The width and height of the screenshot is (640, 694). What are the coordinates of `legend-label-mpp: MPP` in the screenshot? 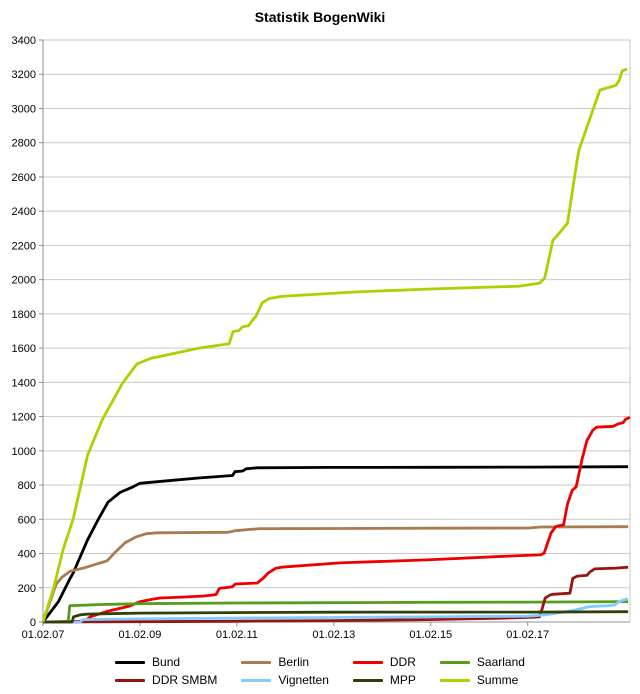 It's located at (402, 680).